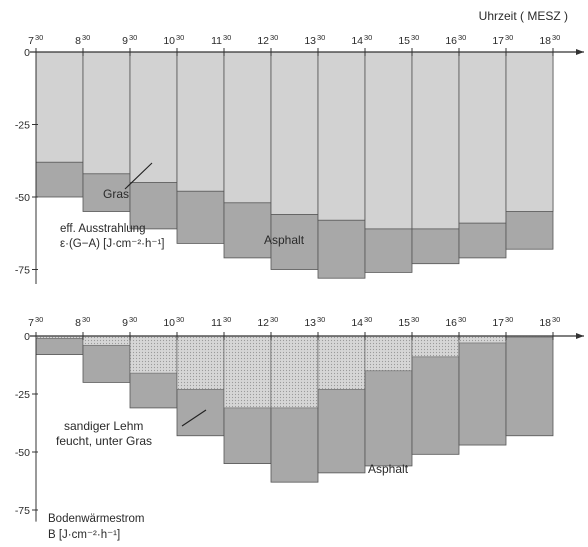  Describe the element at coordinates (125, 323) in the screenshot. I see `chart1-x-tick-hour: 9` at that location.